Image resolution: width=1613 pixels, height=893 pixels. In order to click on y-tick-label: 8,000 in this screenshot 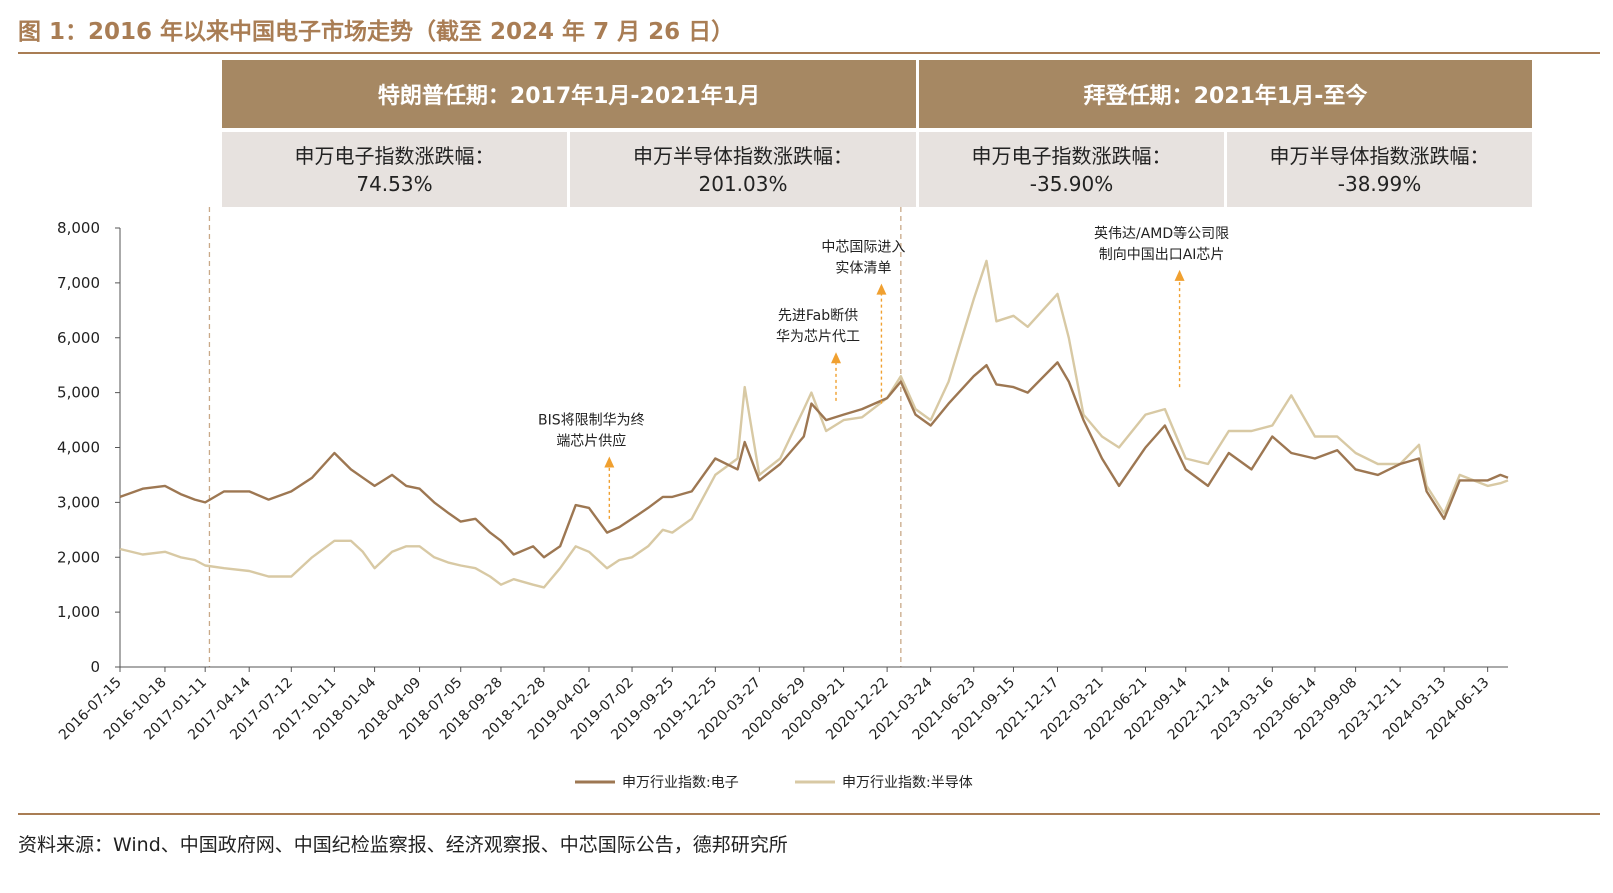, I will do `click(78, 228)`.